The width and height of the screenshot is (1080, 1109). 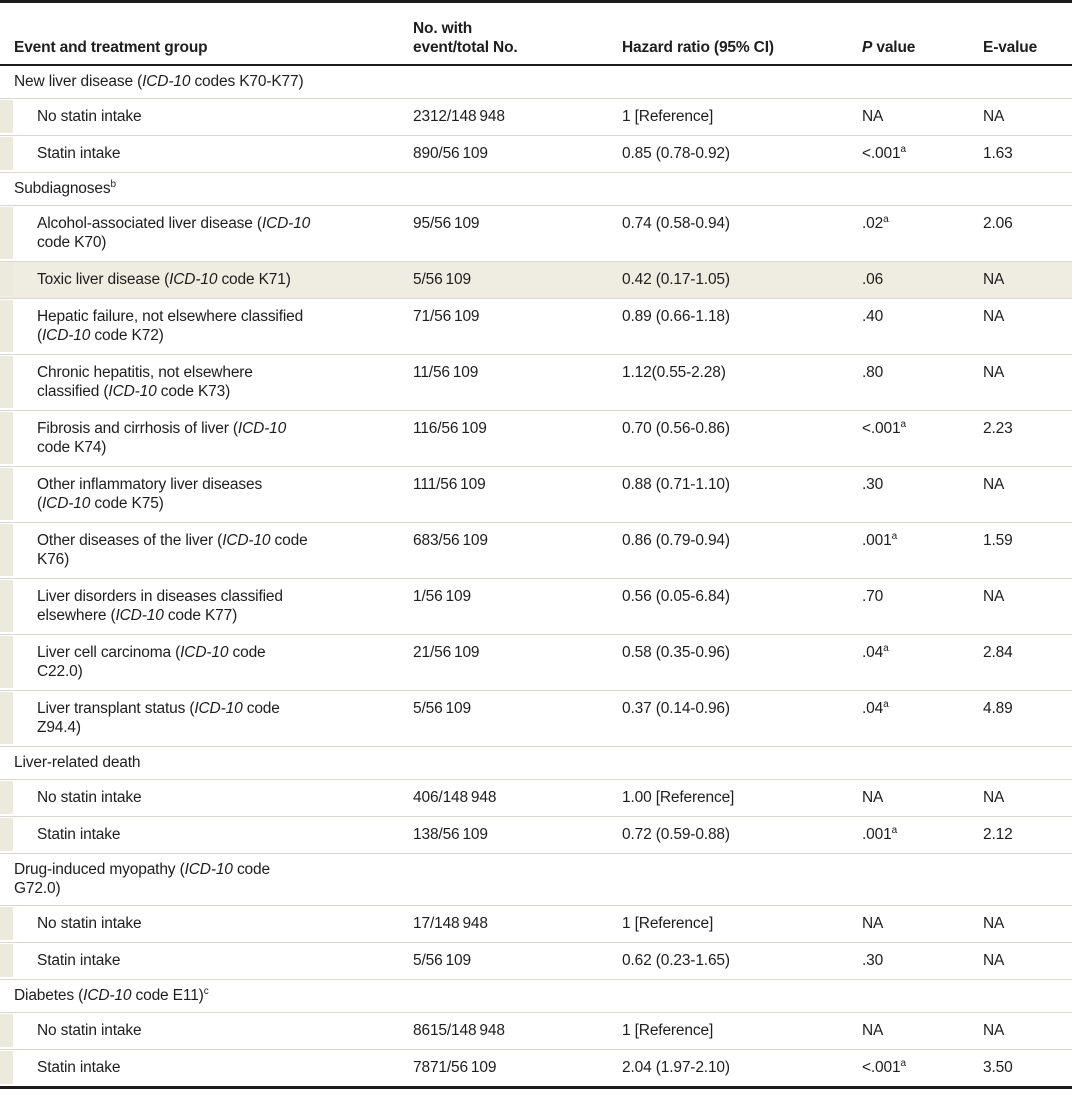 What do you see at coordinates (998, 1067) in the screenshot?
I see `e-value-cell: 3.50` at bounding box center [998, 1067].